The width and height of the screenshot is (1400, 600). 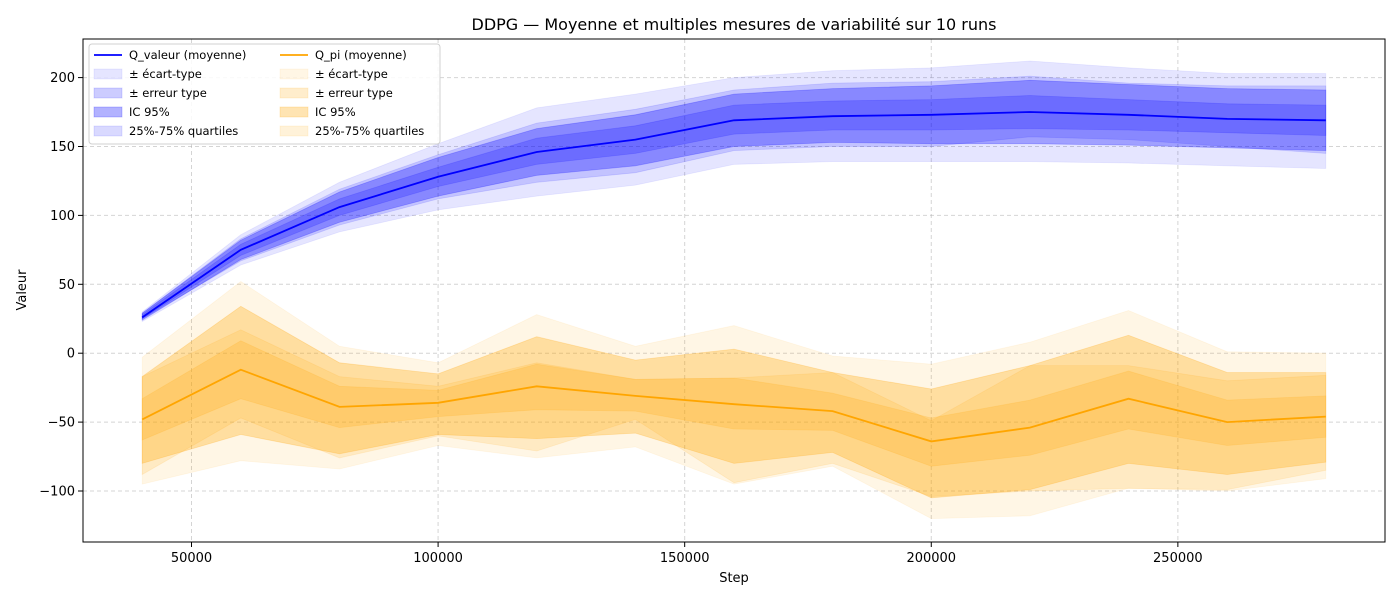 What do you see at coordinates (191, 558) in the screenshot?
I see `x-tick-label: 50000` at bounding box center [191, 558].